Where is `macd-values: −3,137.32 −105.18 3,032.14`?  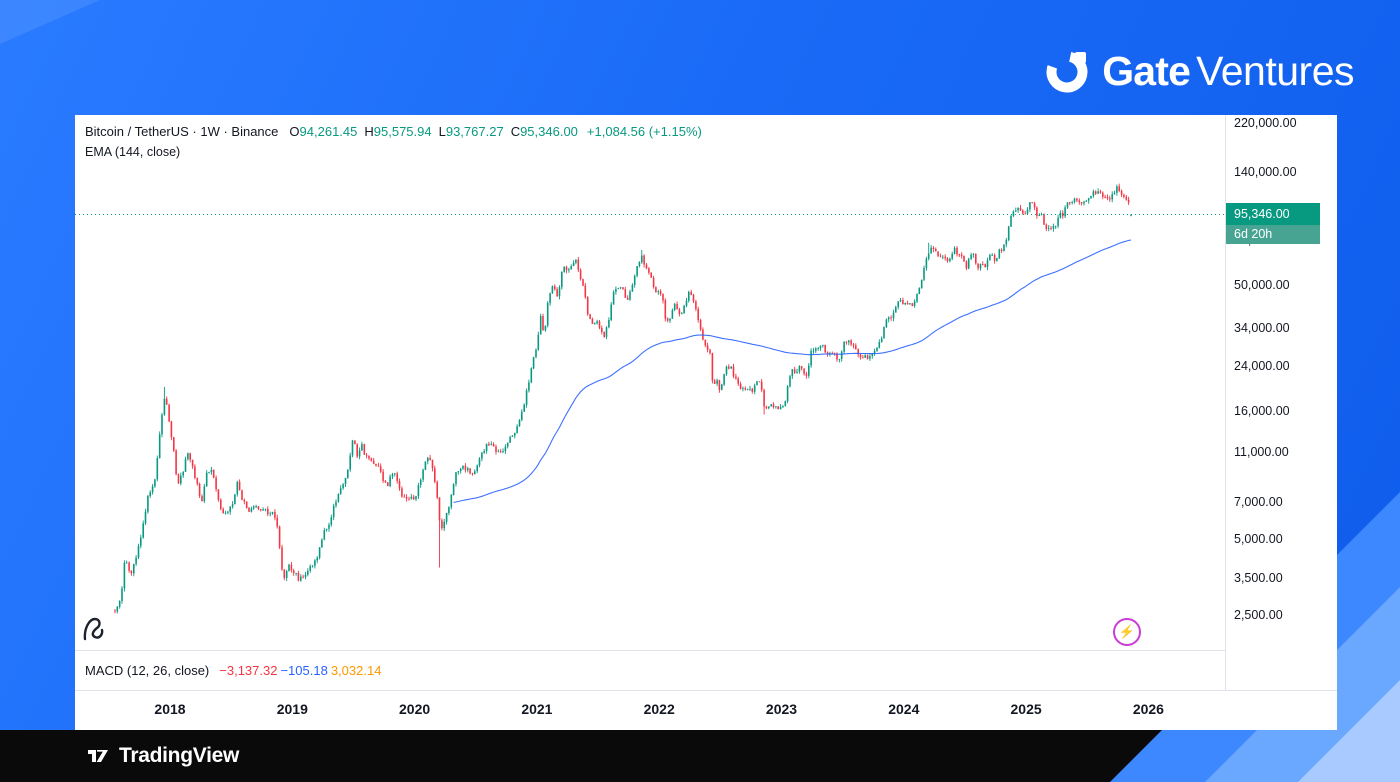
macd-values: −3,137.32 −105.18 3,032.14 is located at coordinates (301, 670).